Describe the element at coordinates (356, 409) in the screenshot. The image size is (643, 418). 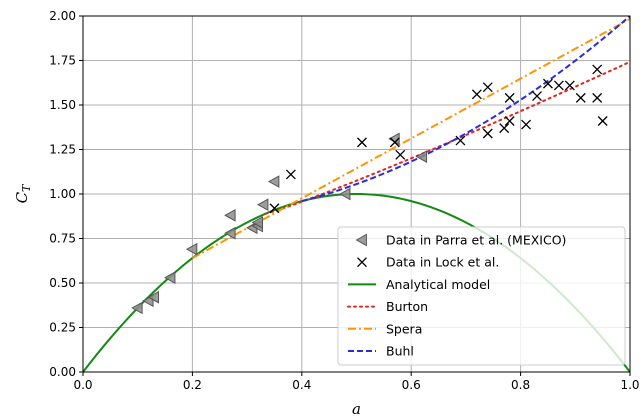
I see `x-axis-label: a` at that location.